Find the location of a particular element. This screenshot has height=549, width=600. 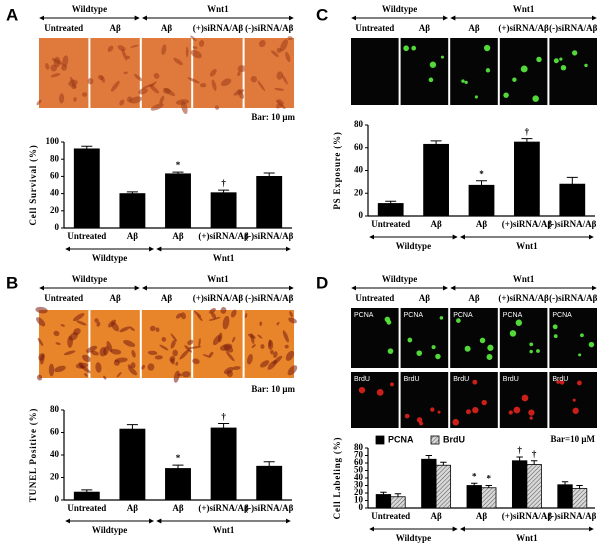

scale-bar-label: Bar=10 μM is located at coordinates (573, 439).